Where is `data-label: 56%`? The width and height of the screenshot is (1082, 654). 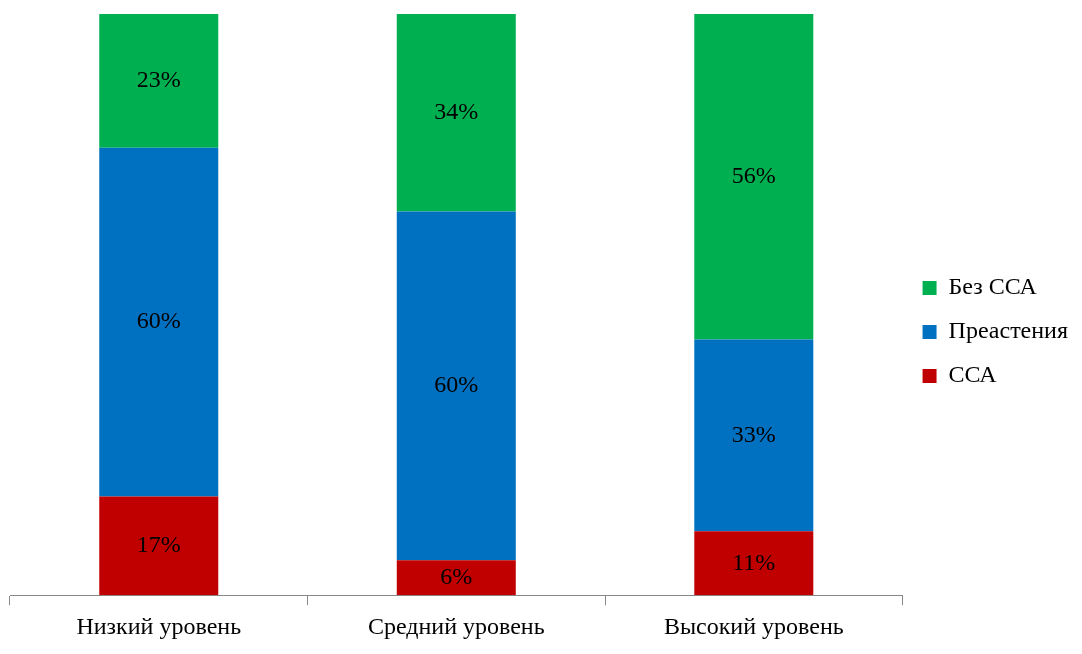
data-label: 56% is located at coordinates (753, 175).